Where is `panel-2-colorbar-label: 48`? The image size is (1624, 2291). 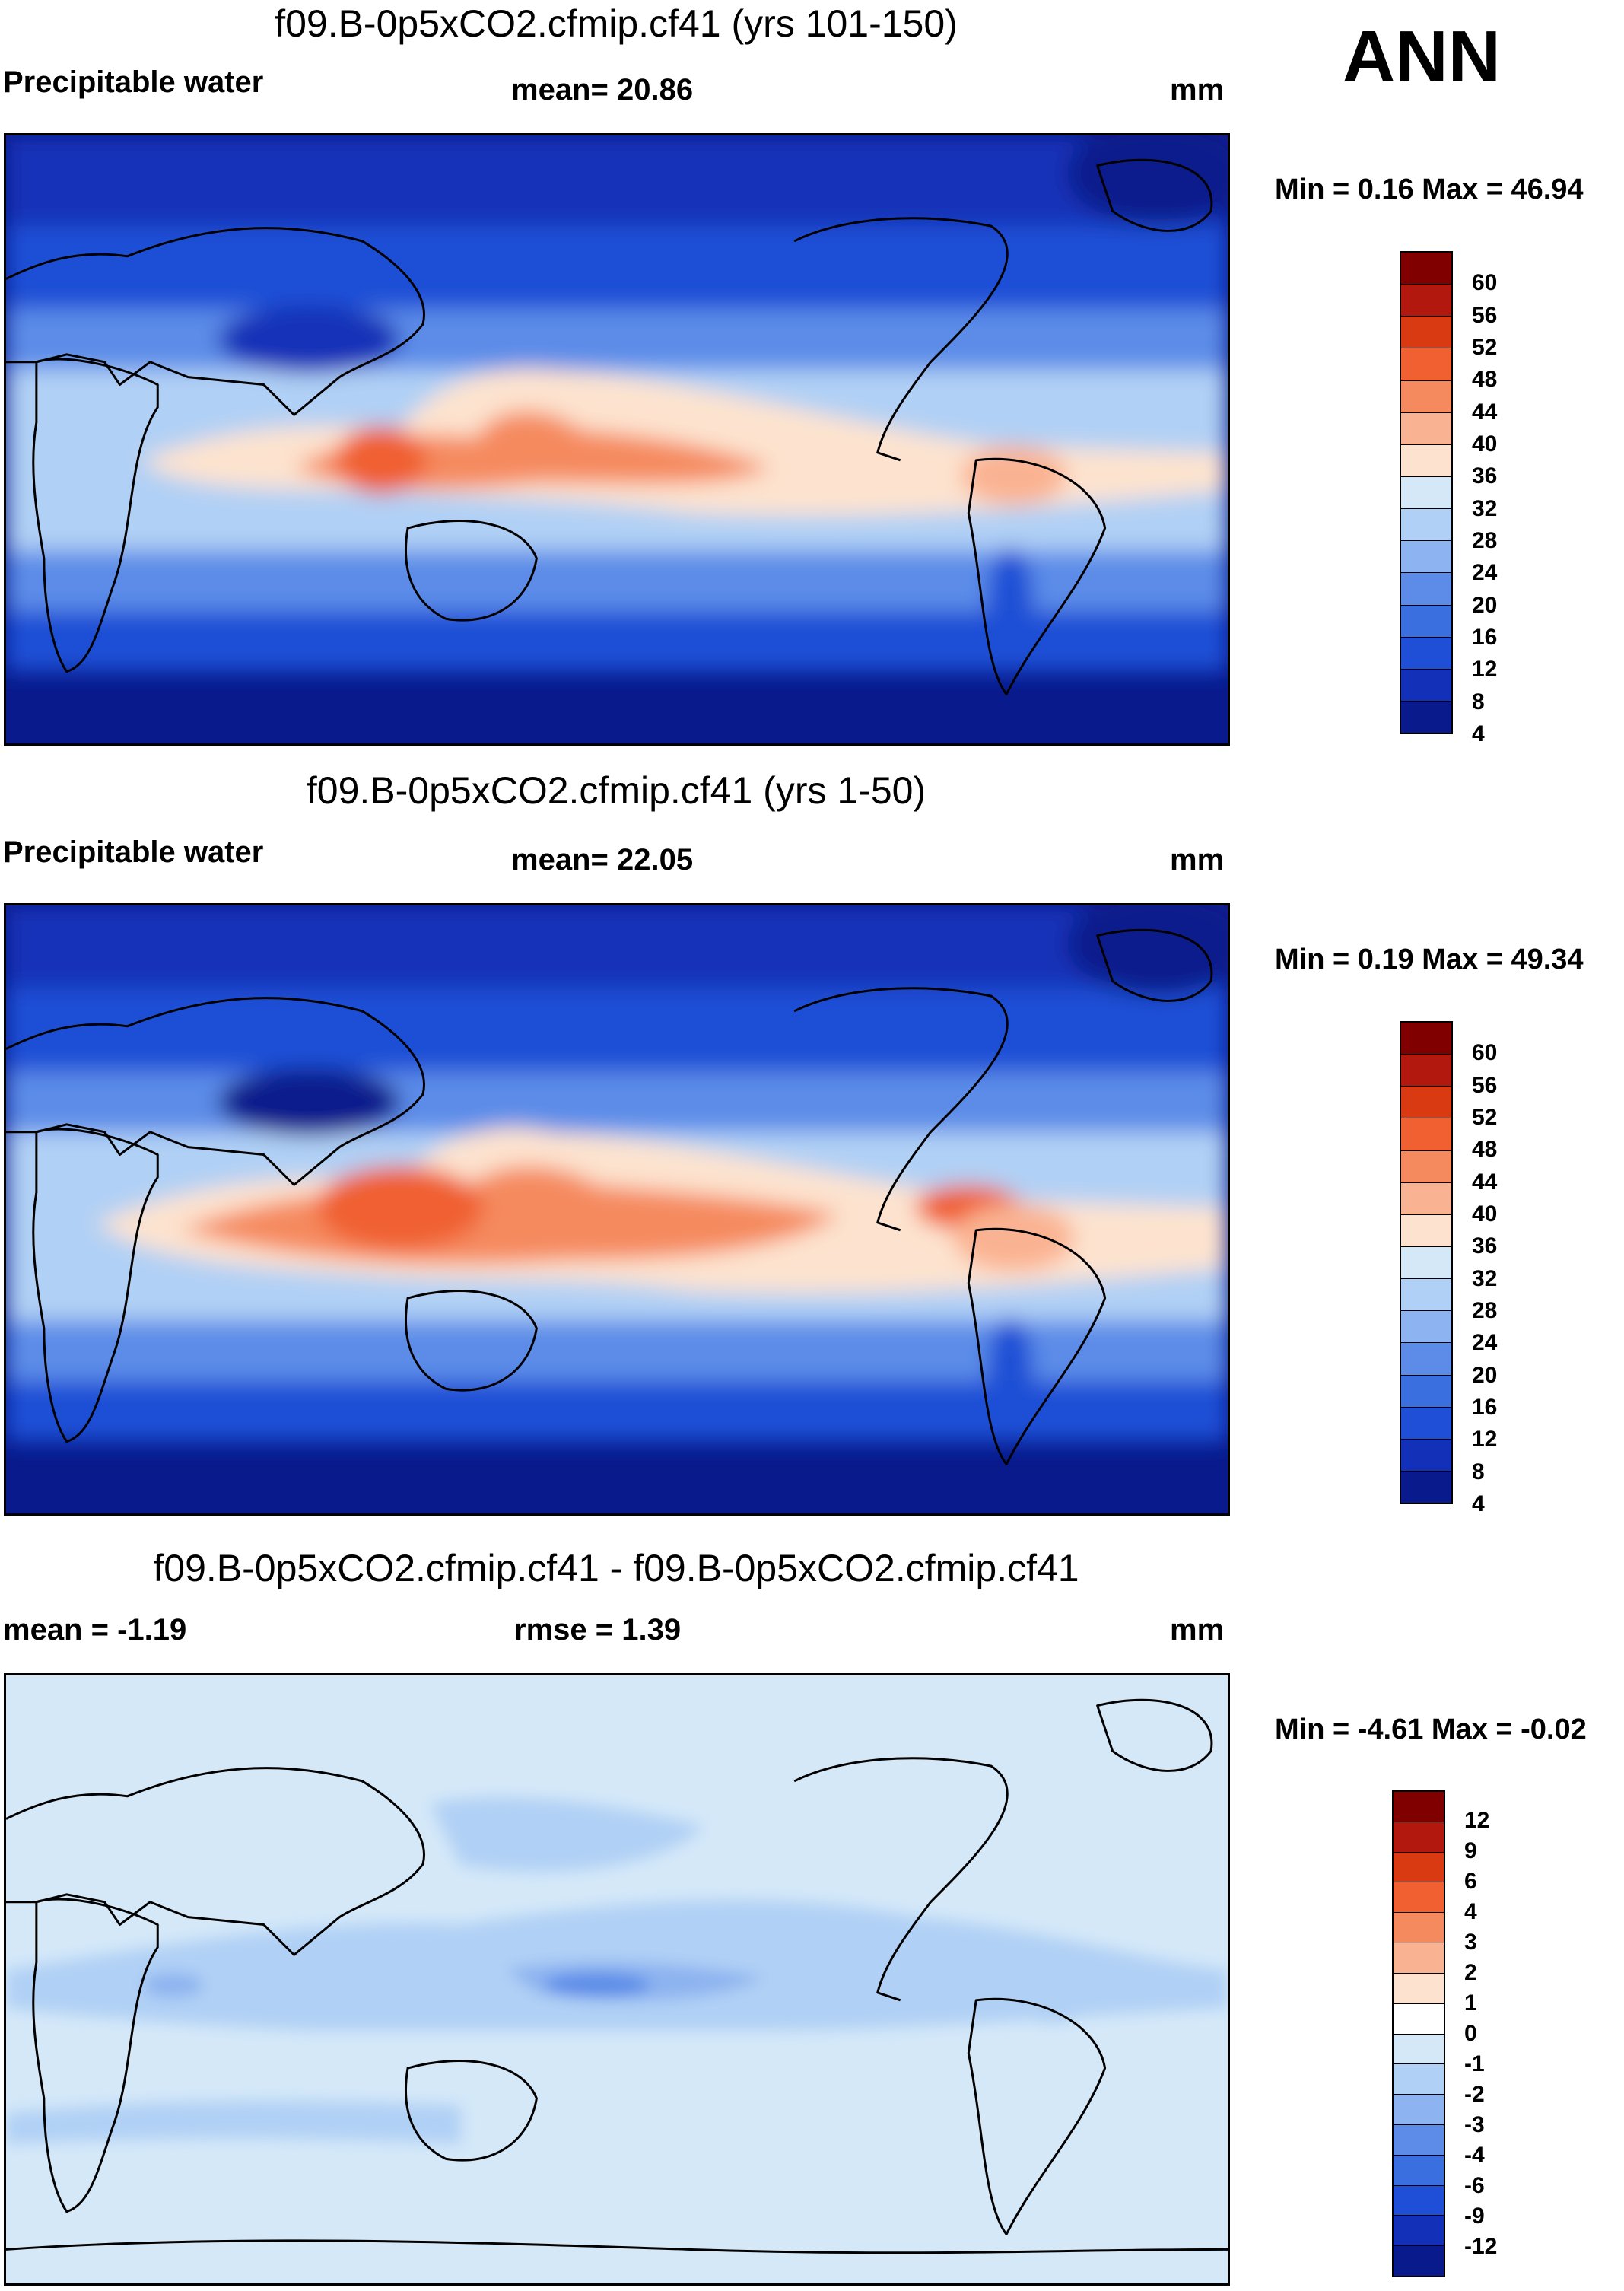 panel-2-colorbar-label: 48 is located at coordinates (1485, 1150).